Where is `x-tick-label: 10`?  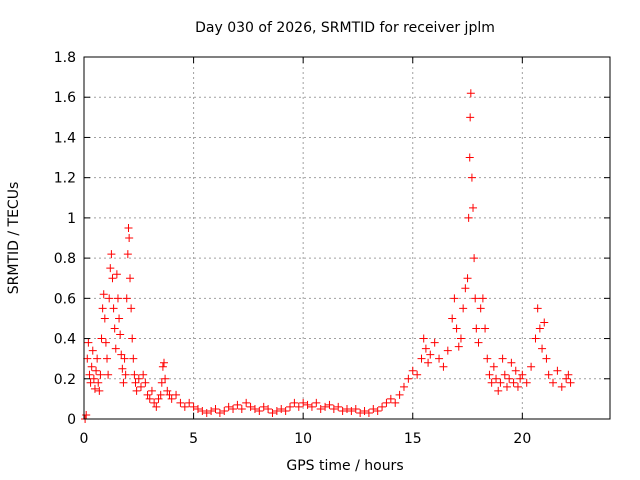 x-tick-label: 10 is located at coordinates (303, 439).